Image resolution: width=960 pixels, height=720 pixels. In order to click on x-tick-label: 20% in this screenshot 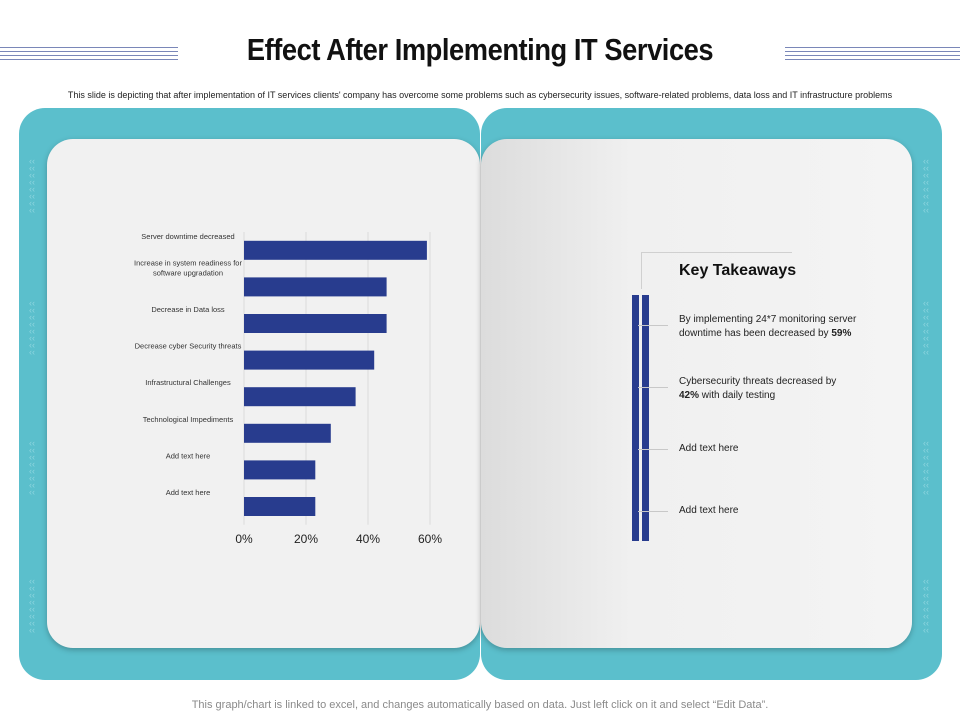, I will do `click(306, 539)`.